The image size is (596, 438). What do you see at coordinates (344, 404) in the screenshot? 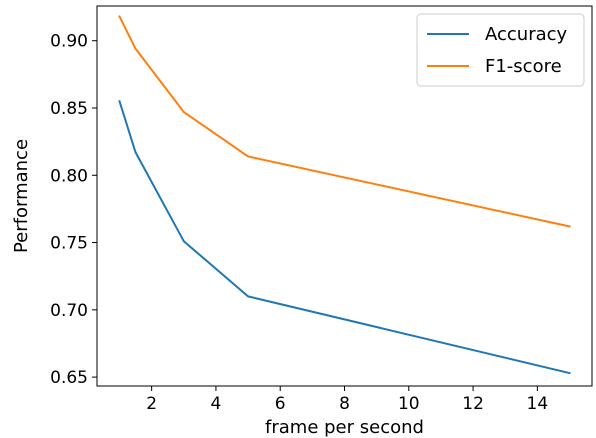
I see `x-tick-label: 8` at bounding box center [344, 404].